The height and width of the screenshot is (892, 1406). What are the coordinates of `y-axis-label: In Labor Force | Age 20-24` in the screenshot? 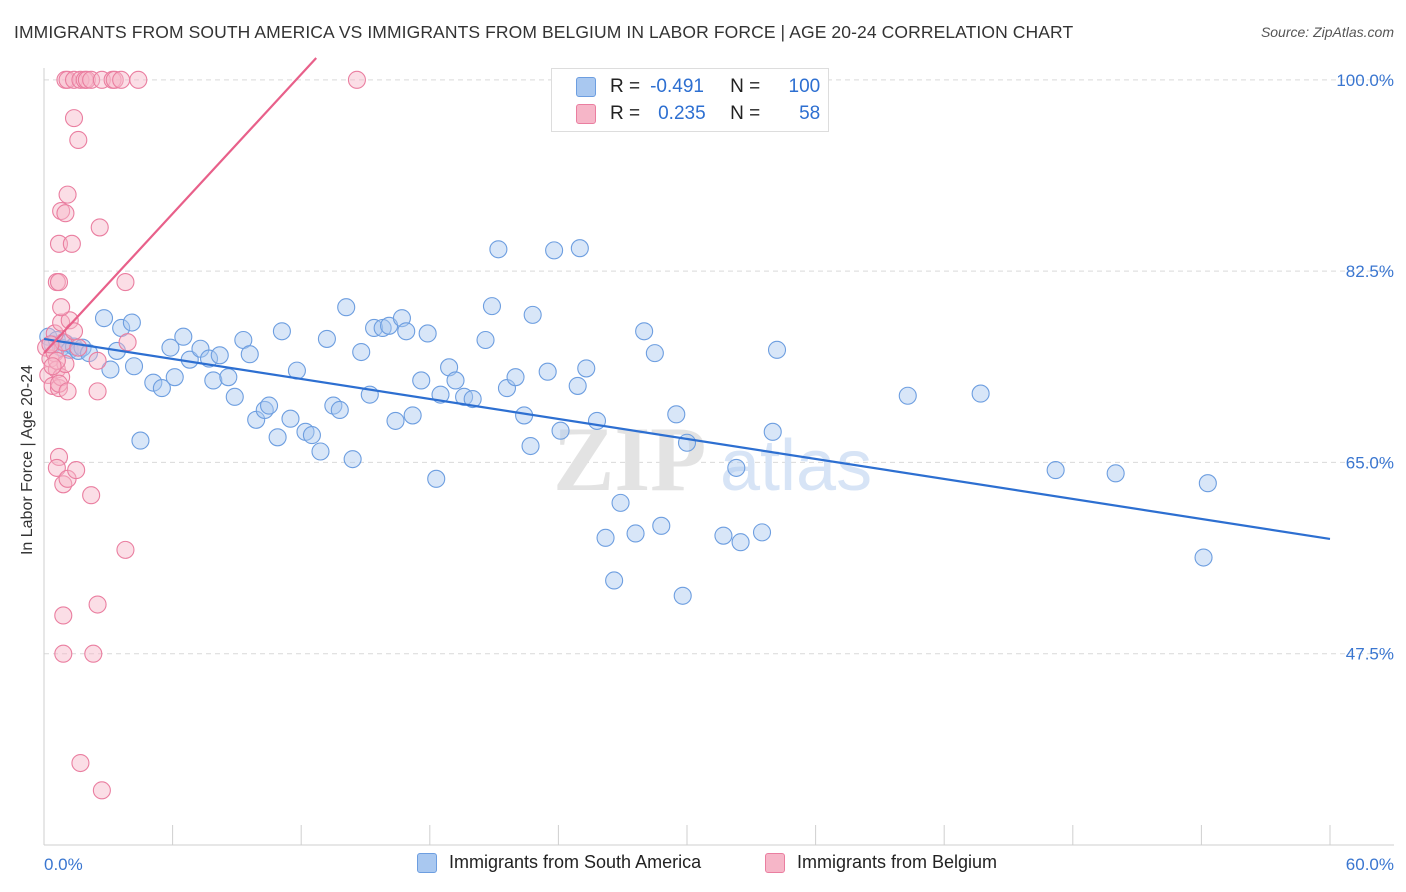 It's located at (27, 460).